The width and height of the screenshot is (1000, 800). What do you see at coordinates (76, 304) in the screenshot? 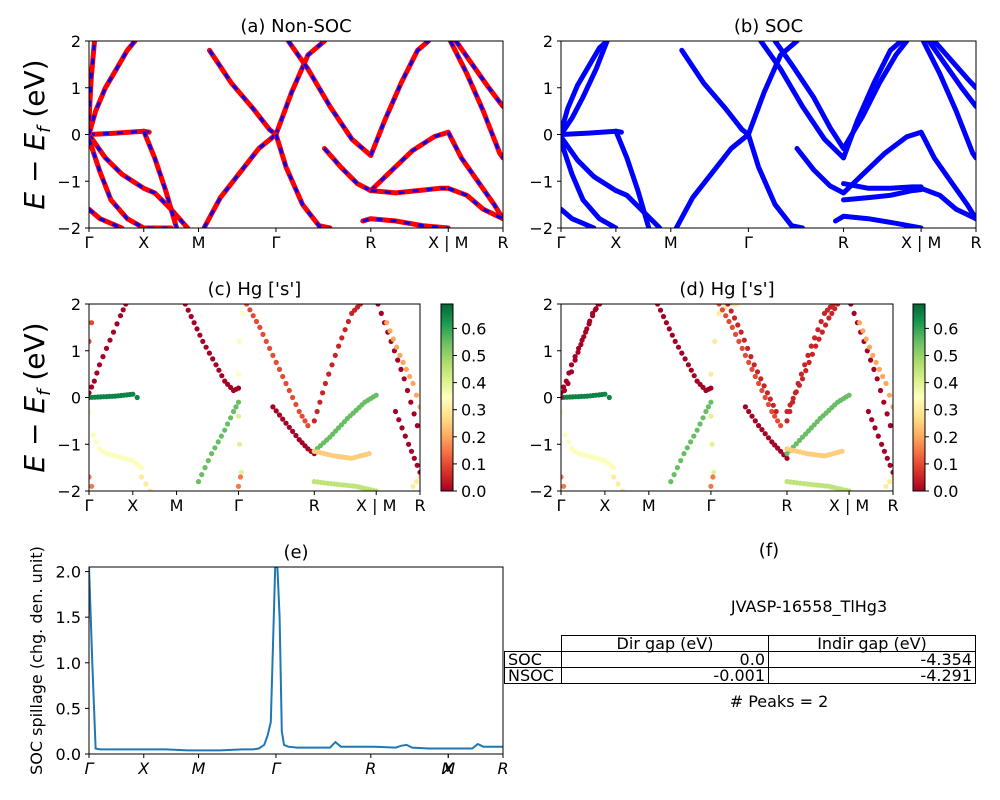
I see `y-tick-label: 2` at bounding box center [76, 304].